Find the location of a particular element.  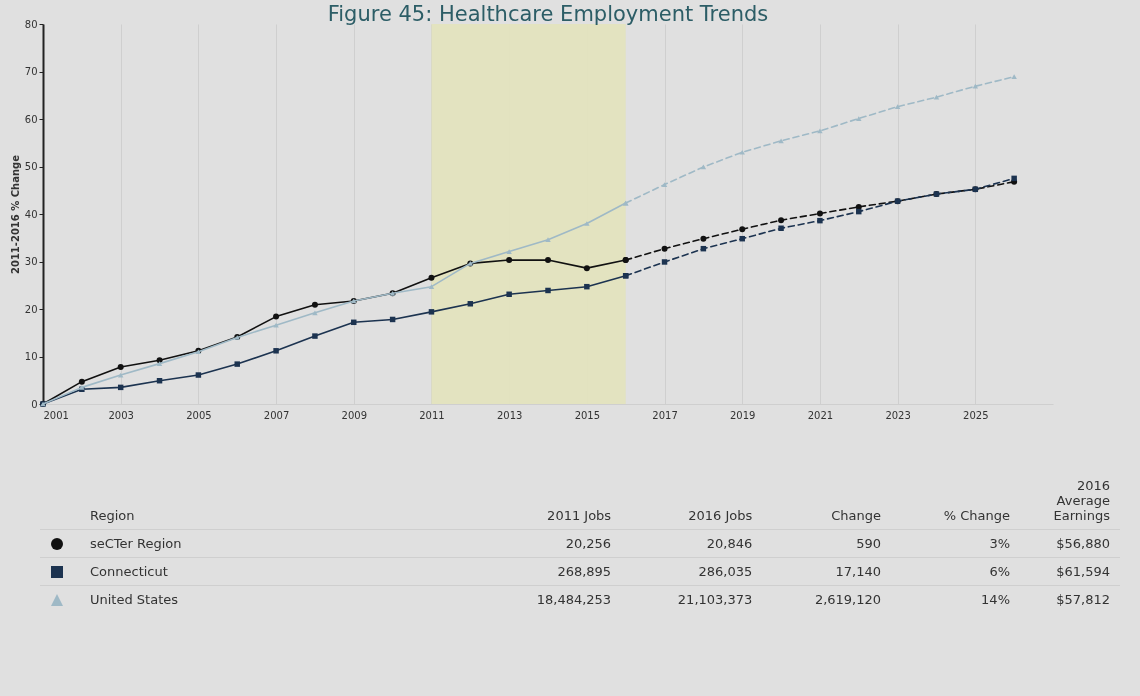

text: 6% is located at coordinates (955, 571).